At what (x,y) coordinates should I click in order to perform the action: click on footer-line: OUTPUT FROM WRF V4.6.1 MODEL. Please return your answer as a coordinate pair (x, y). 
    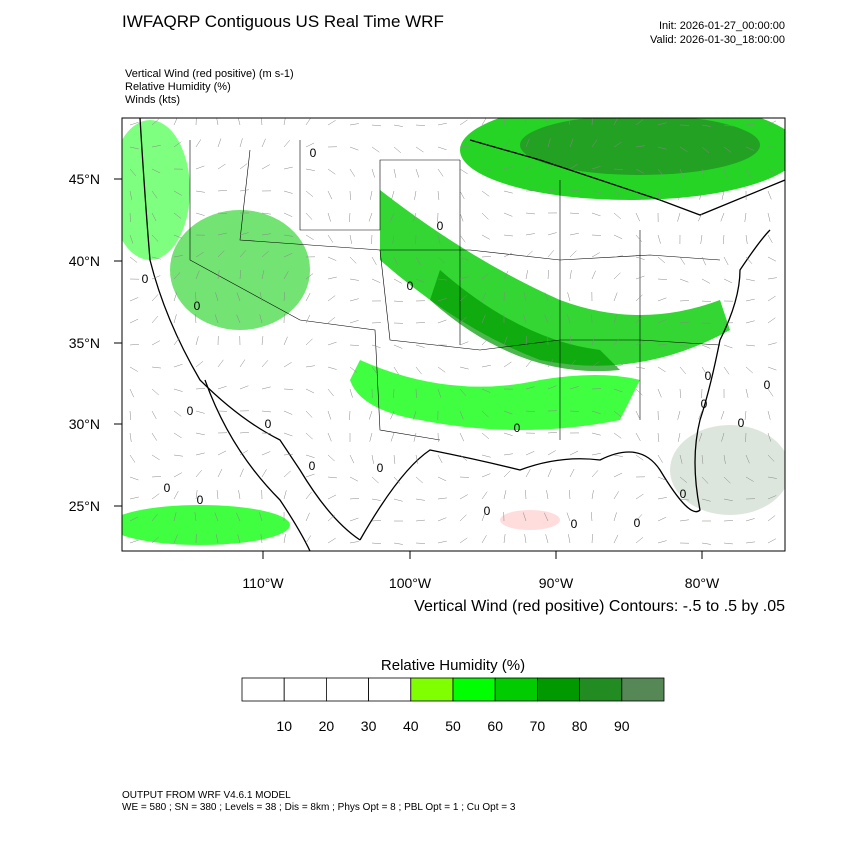
    Looking at the image, I should click on (206, 795).